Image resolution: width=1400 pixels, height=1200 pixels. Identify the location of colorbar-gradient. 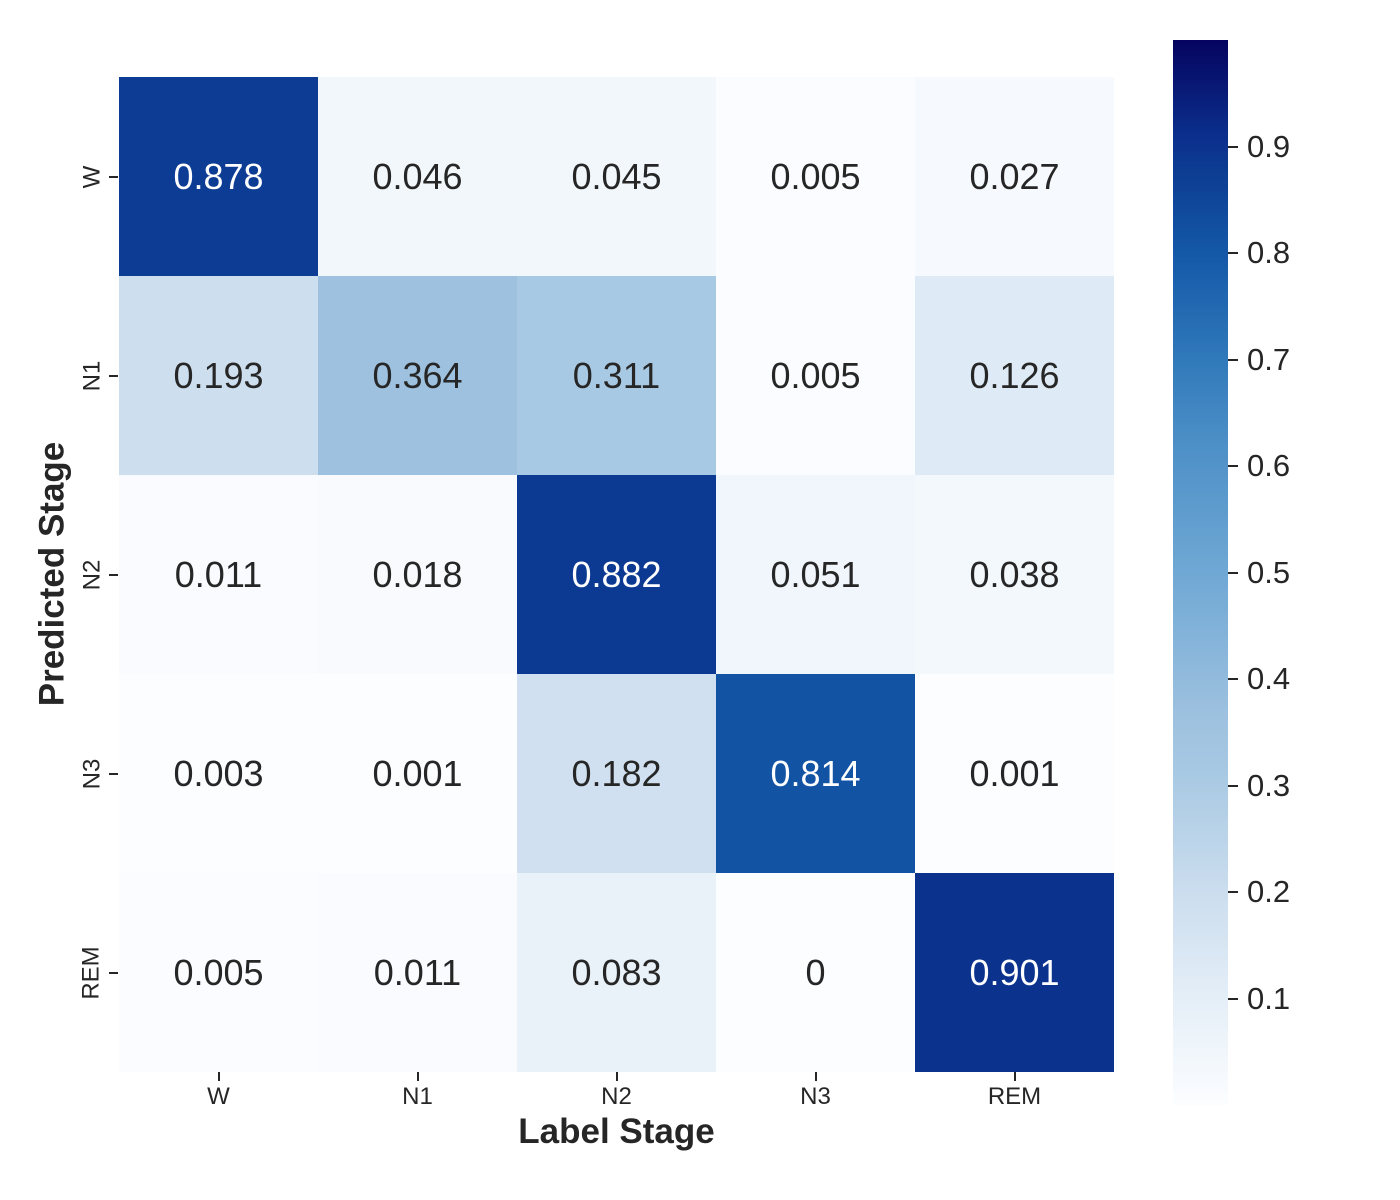
(1200, 572).